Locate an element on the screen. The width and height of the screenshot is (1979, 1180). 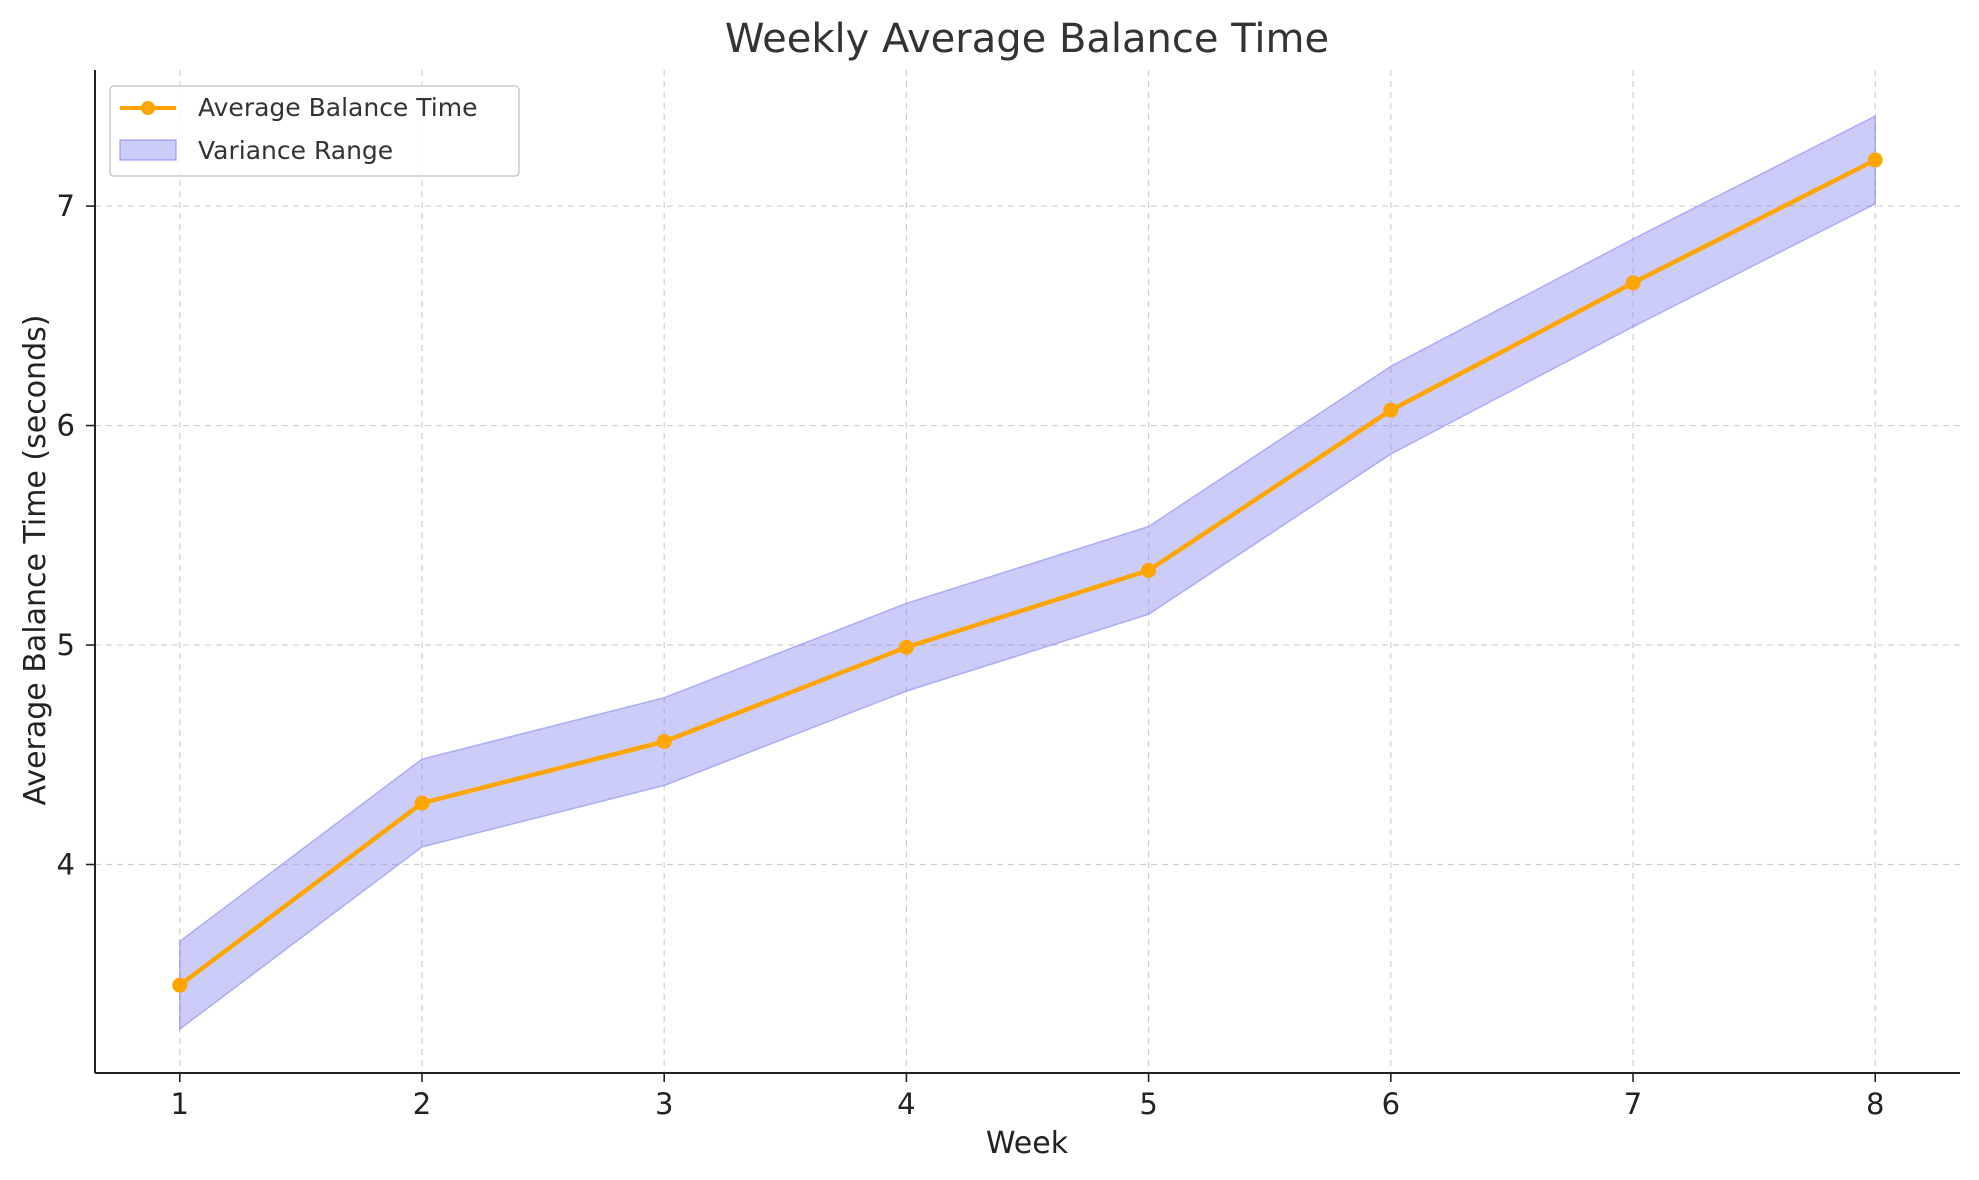
y-ticks: 4 5 6 7 is located at coordinates (76, 535).